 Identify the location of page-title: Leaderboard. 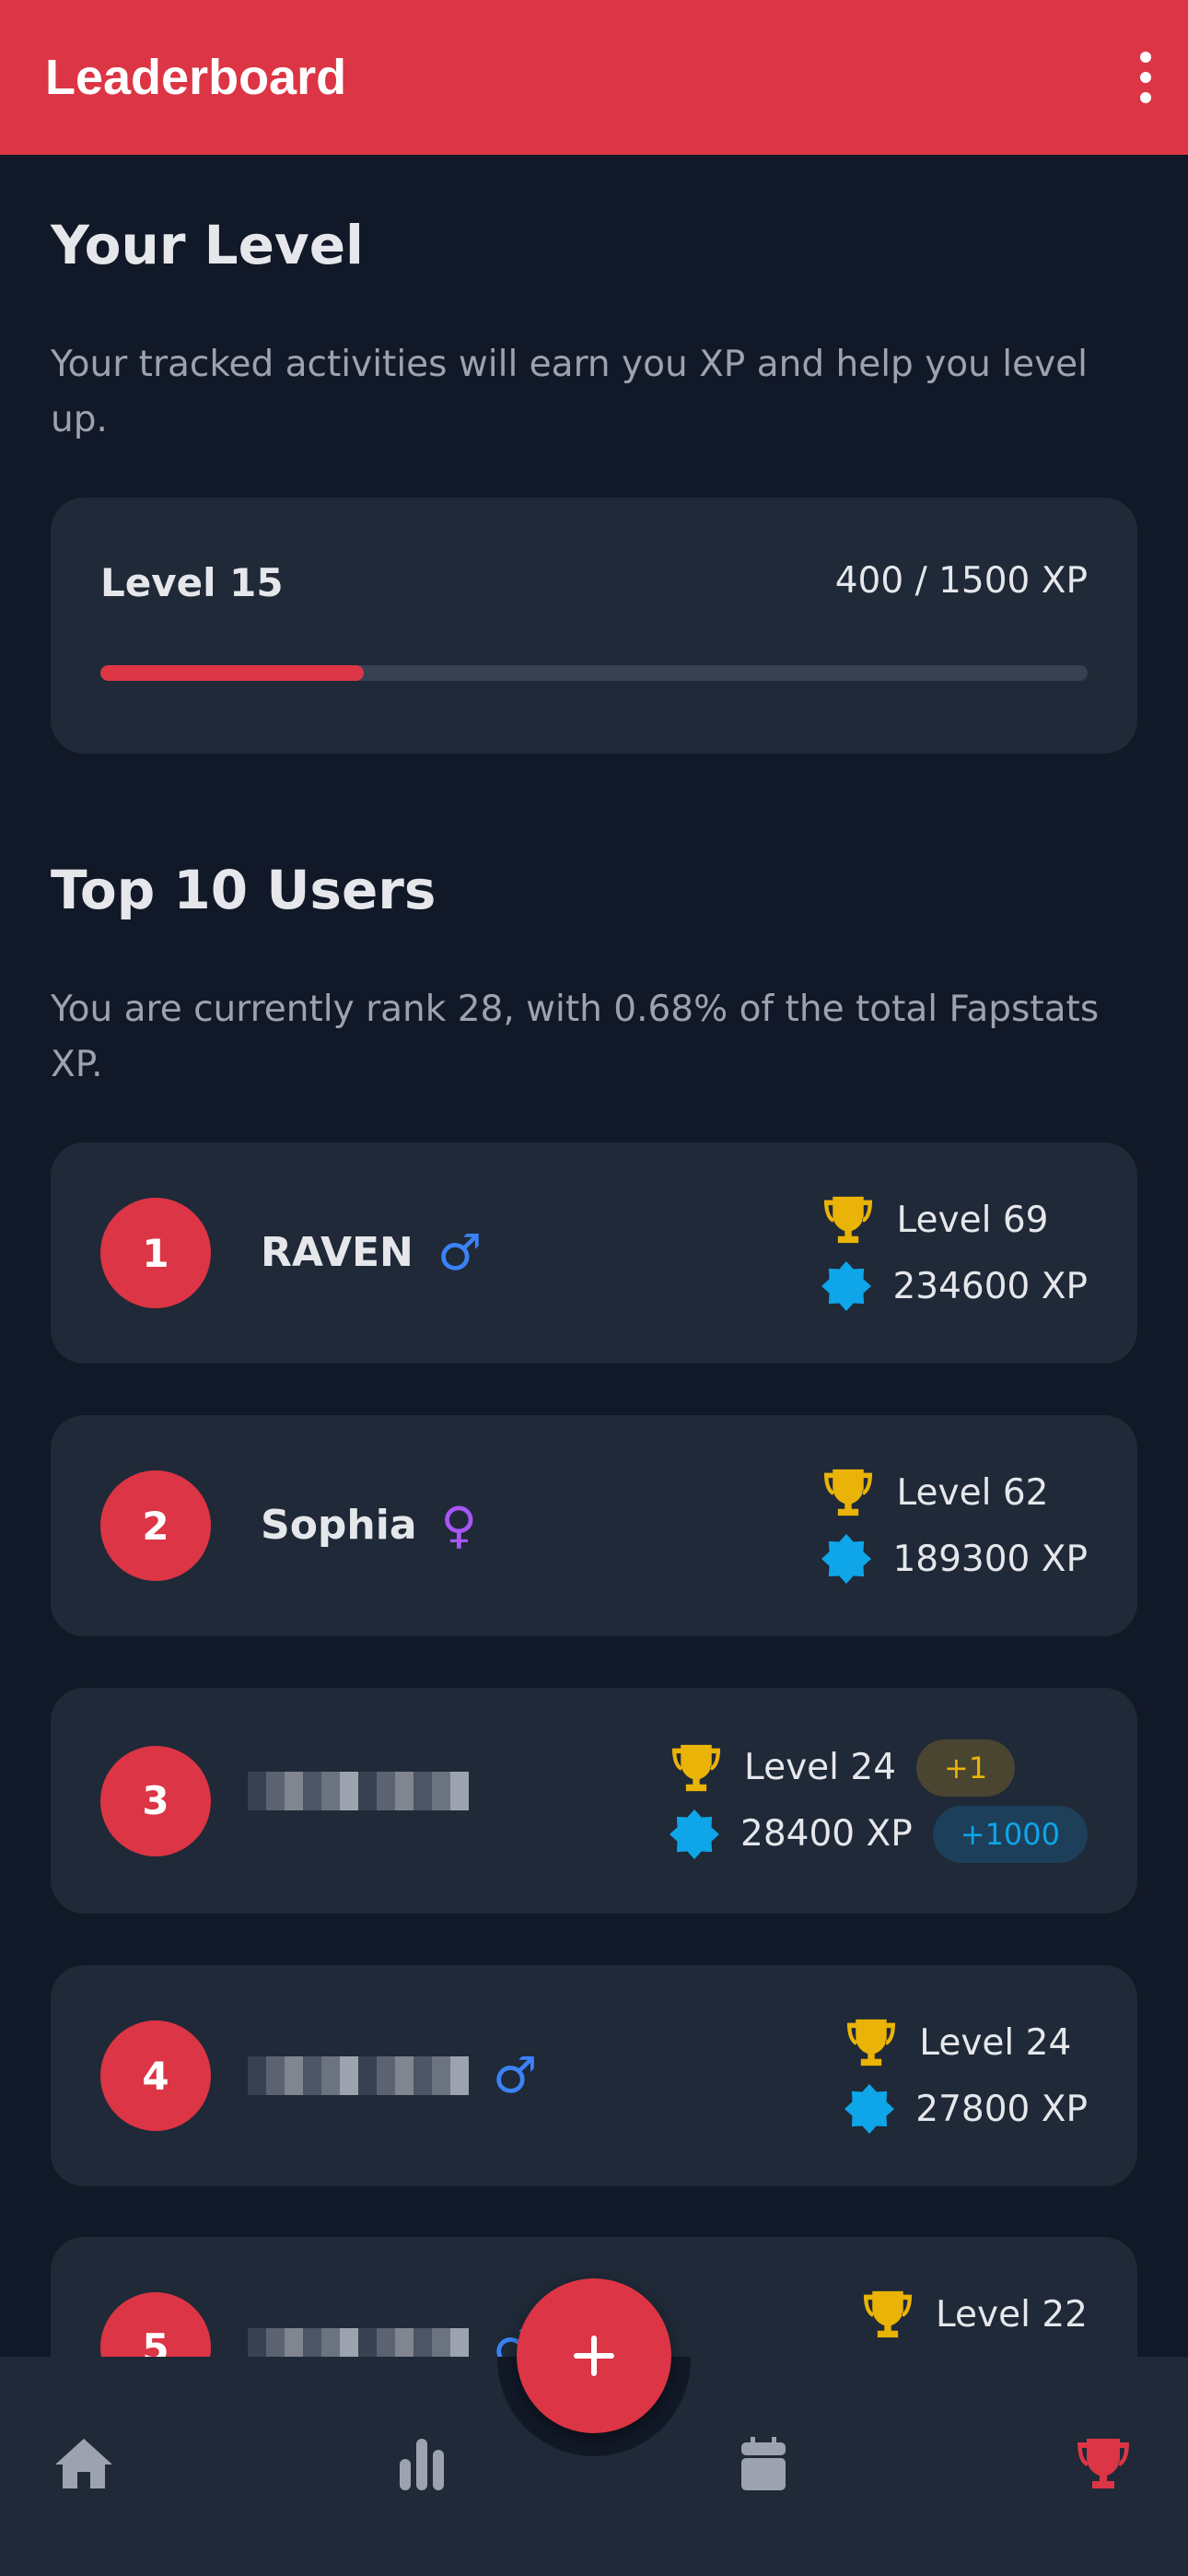
(196, 77).